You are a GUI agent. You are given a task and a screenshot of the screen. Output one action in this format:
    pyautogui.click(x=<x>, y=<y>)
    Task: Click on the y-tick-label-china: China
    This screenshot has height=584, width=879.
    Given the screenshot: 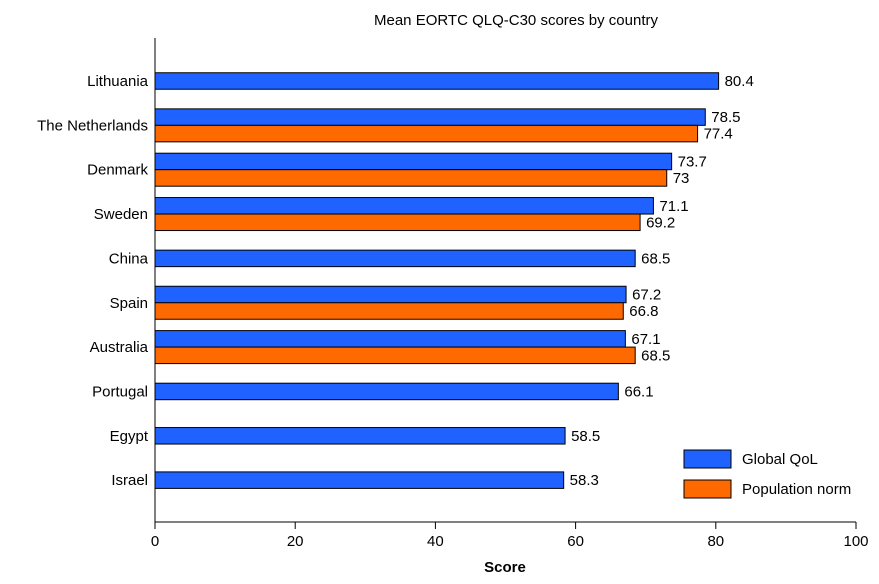 What is the action you would take?
    pyautogui.click(x=129, y=258)
    